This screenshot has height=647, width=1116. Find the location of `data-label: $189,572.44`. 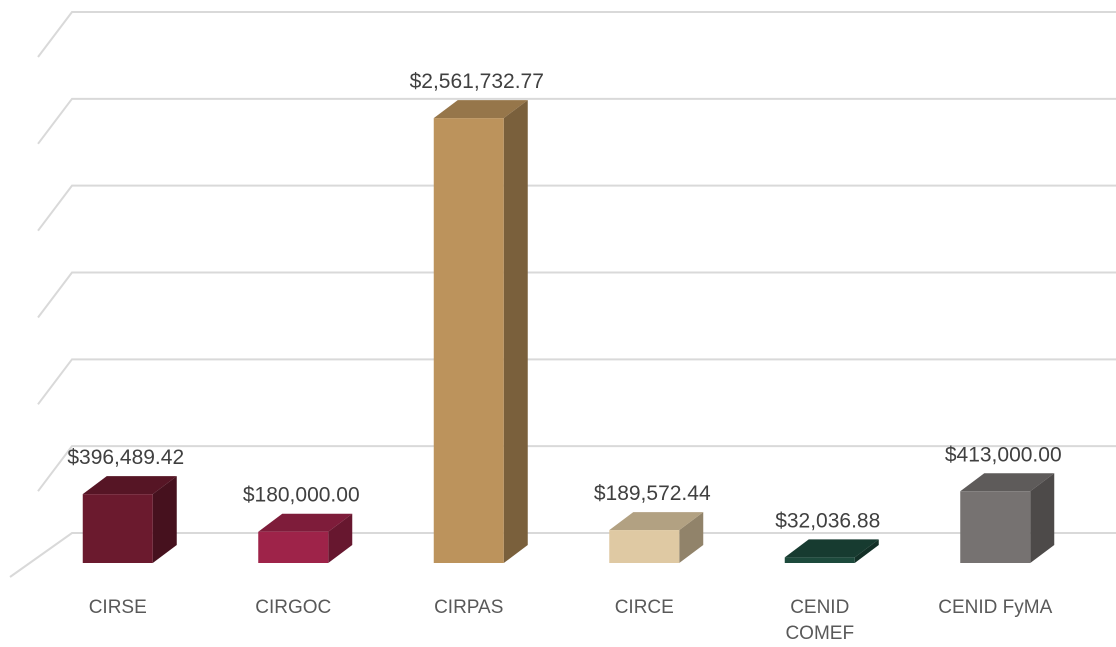

data-label: $189,572.44 is located at coordinates (652, 493).